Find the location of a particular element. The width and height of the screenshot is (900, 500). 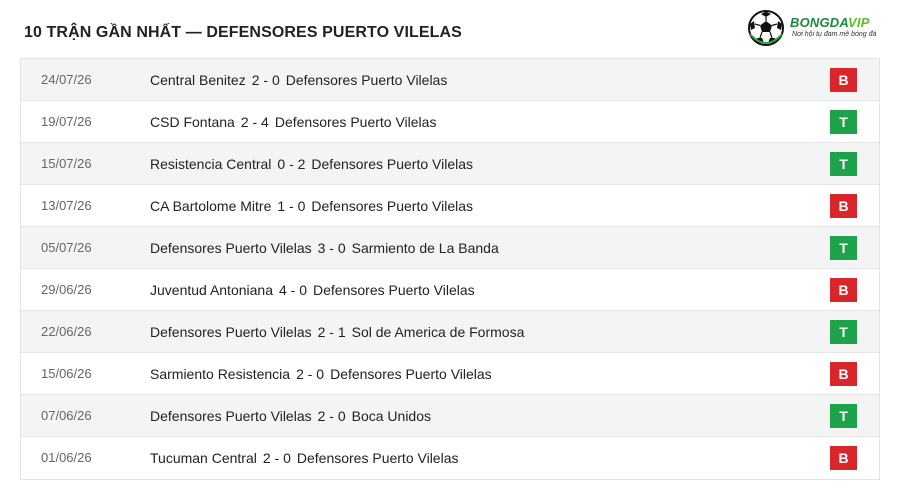

match-score: 2 - 1 is located at coordinates (331, 332).